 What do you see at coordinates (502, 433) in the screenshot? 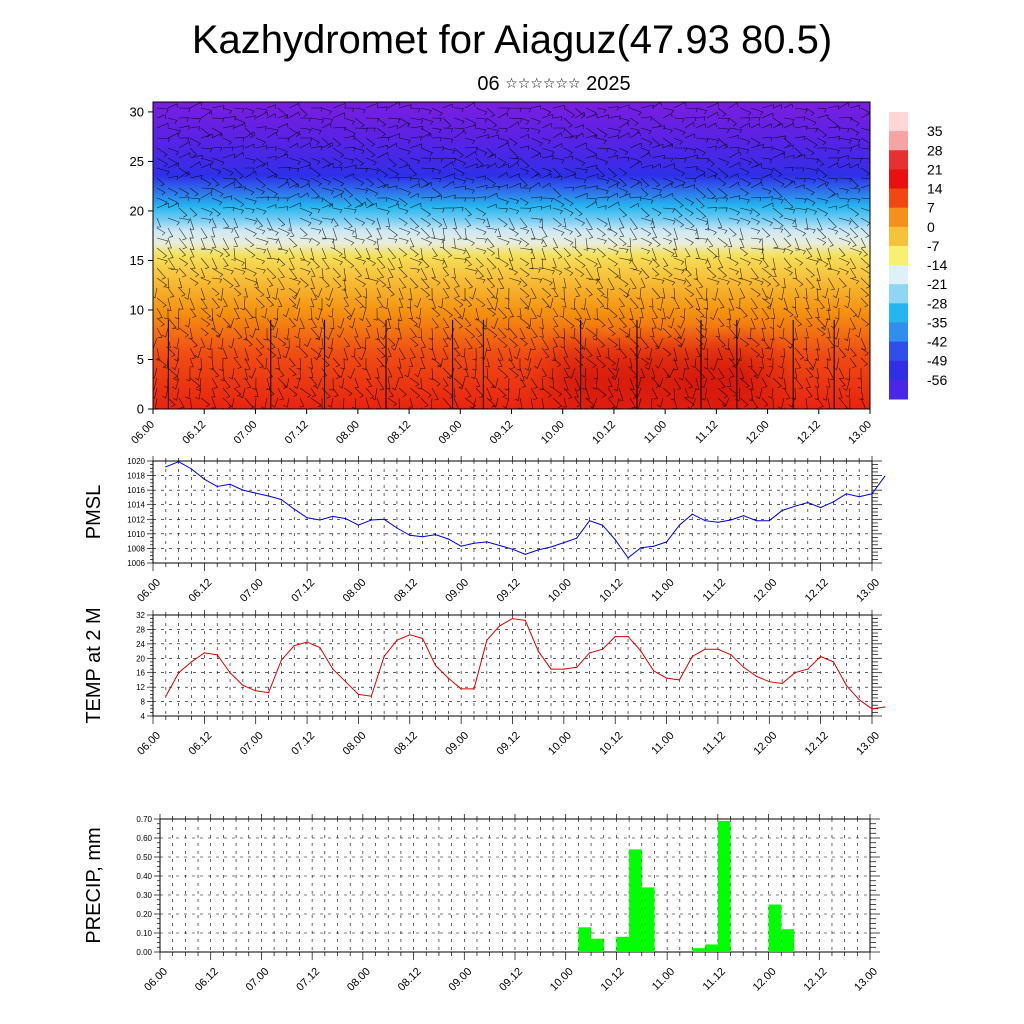
I see `x-tick-label: 09.12` at bounding box center [502, 433].